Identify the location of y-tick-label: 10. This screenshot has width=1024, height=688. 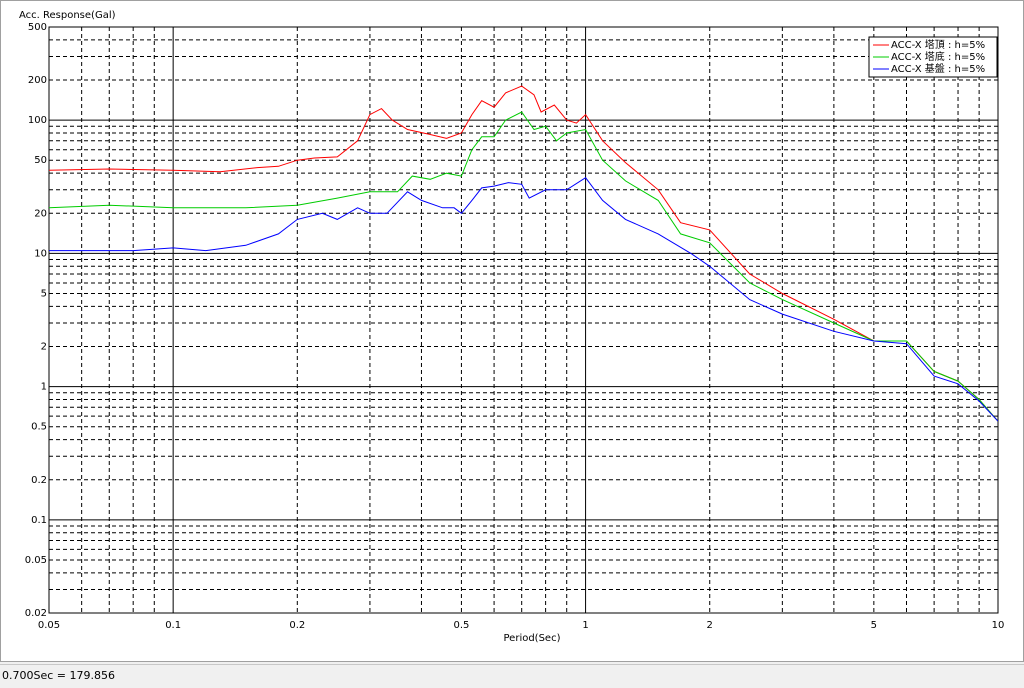
(40, 253).